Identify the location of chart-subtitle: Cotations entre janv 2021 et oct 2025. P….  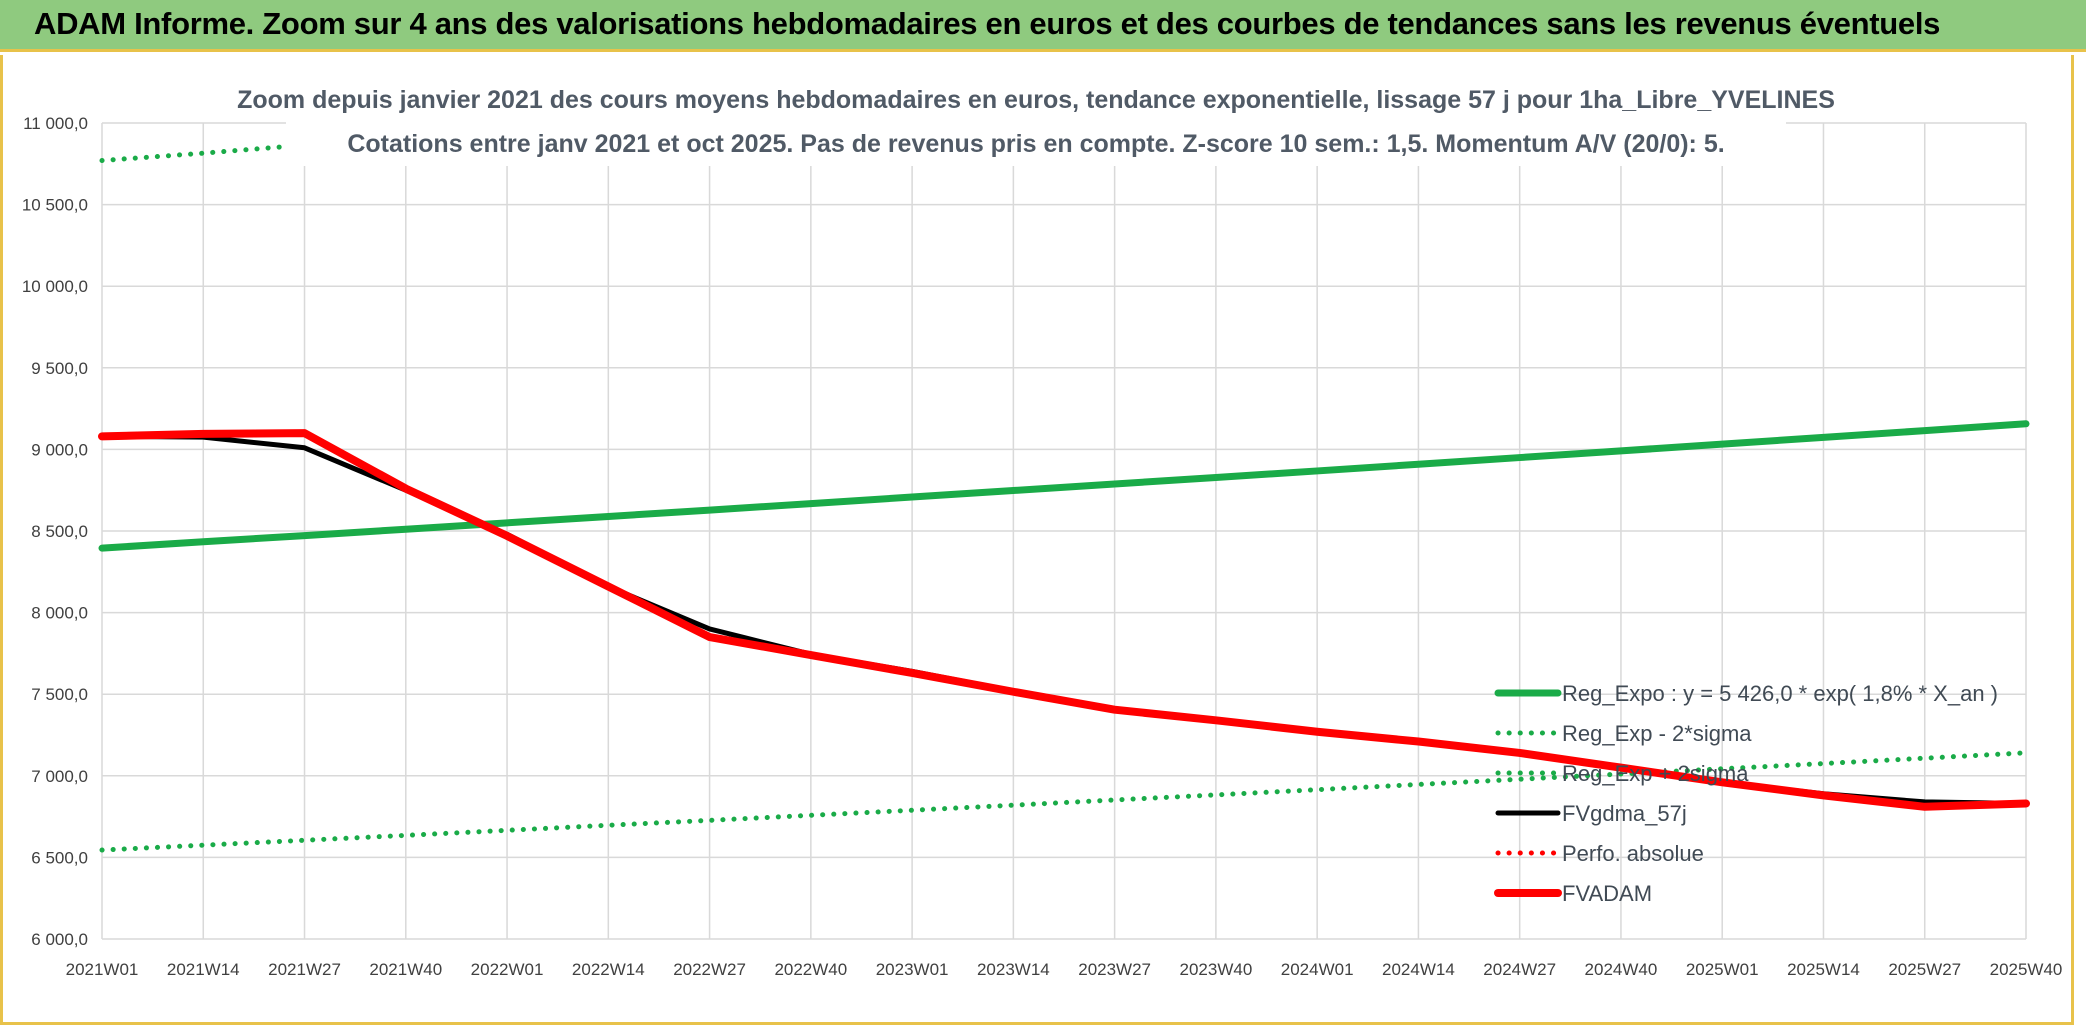
(1035, 144).